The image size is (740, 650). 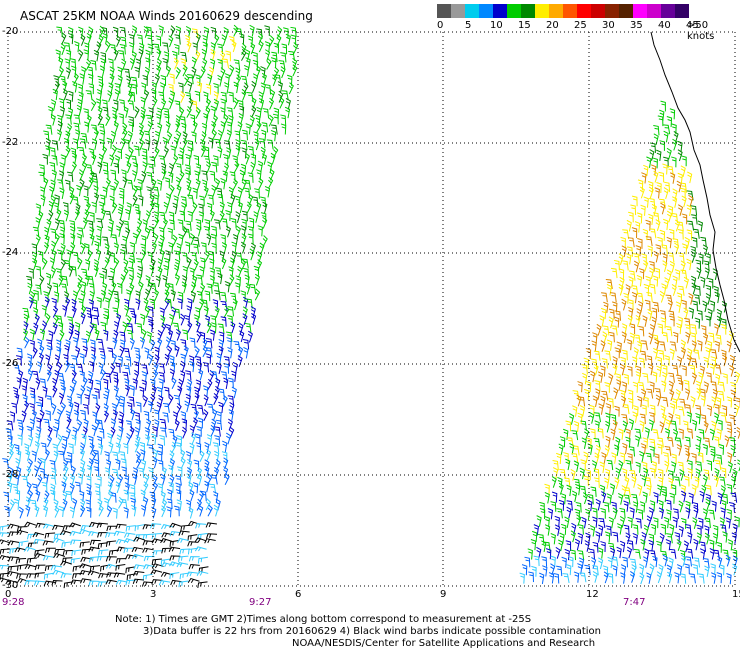 I want to click on time-label-mid: 9:27, so click(x=260, y=602).